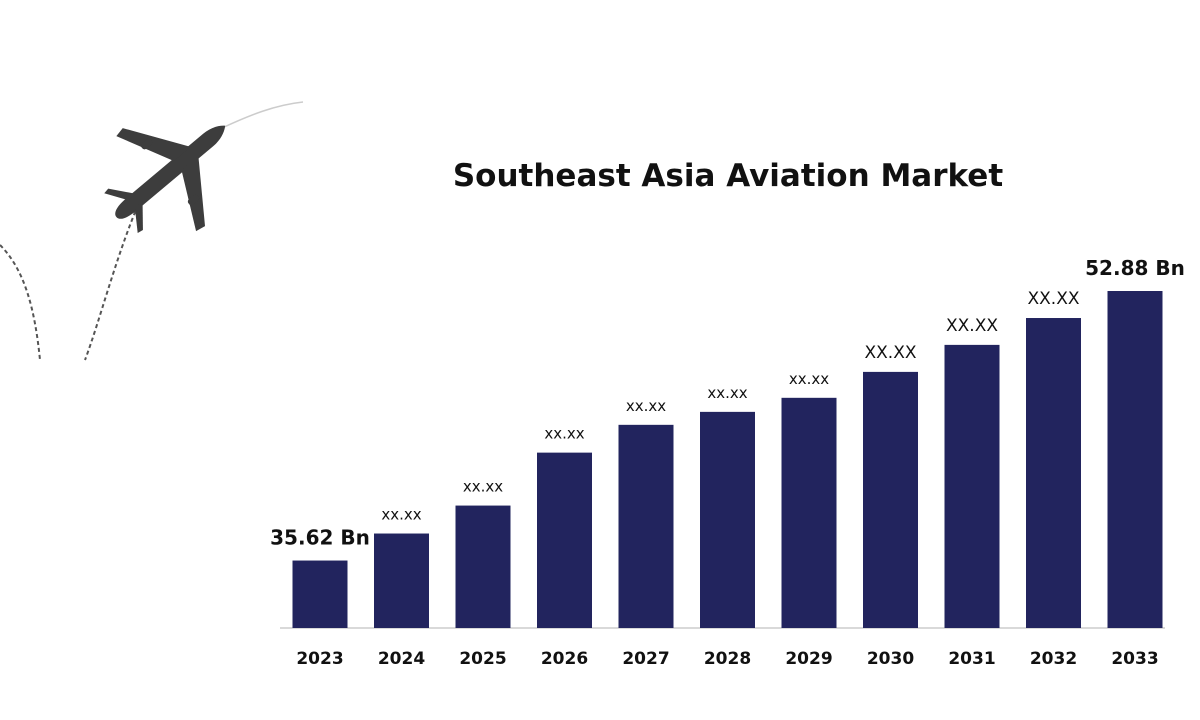 The width and height of the screenshot is (1200, 720). Describe the element at coordinates (564, 540) in the screenshot. I see `bar-2026` at that location.